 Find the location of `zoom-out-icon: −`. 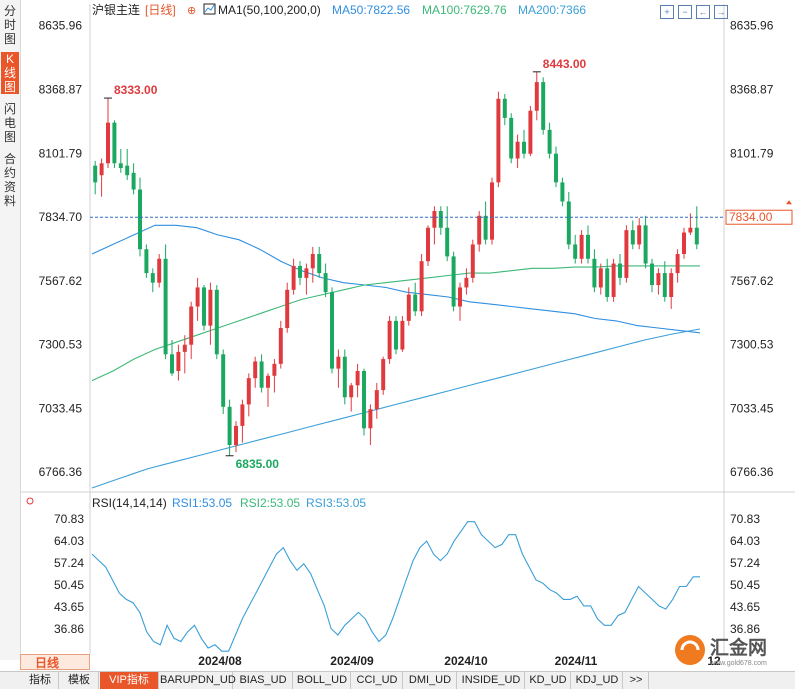

zoom-out-icon: − is located at coordinates (685, 12).